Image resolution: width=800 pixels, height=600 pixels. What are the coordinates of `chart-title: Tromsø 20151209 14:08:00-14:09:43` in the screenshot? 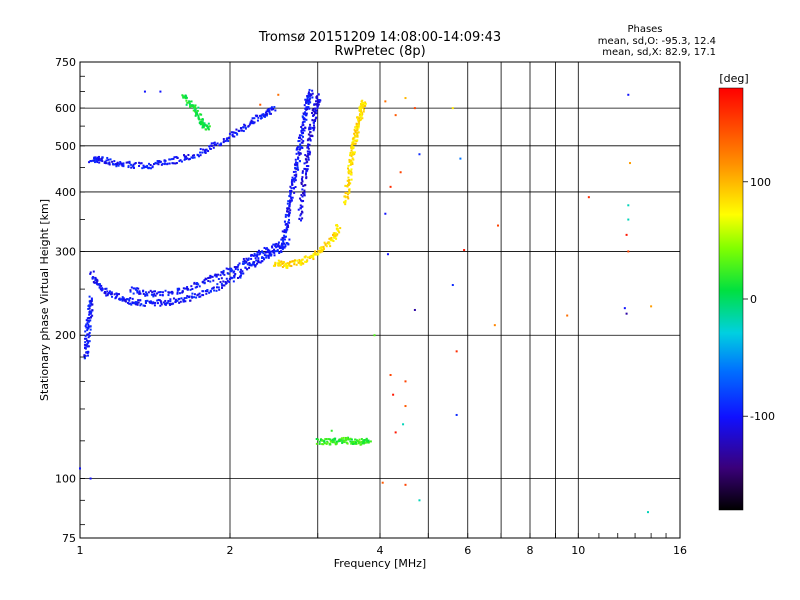 It's located at (379, 37).